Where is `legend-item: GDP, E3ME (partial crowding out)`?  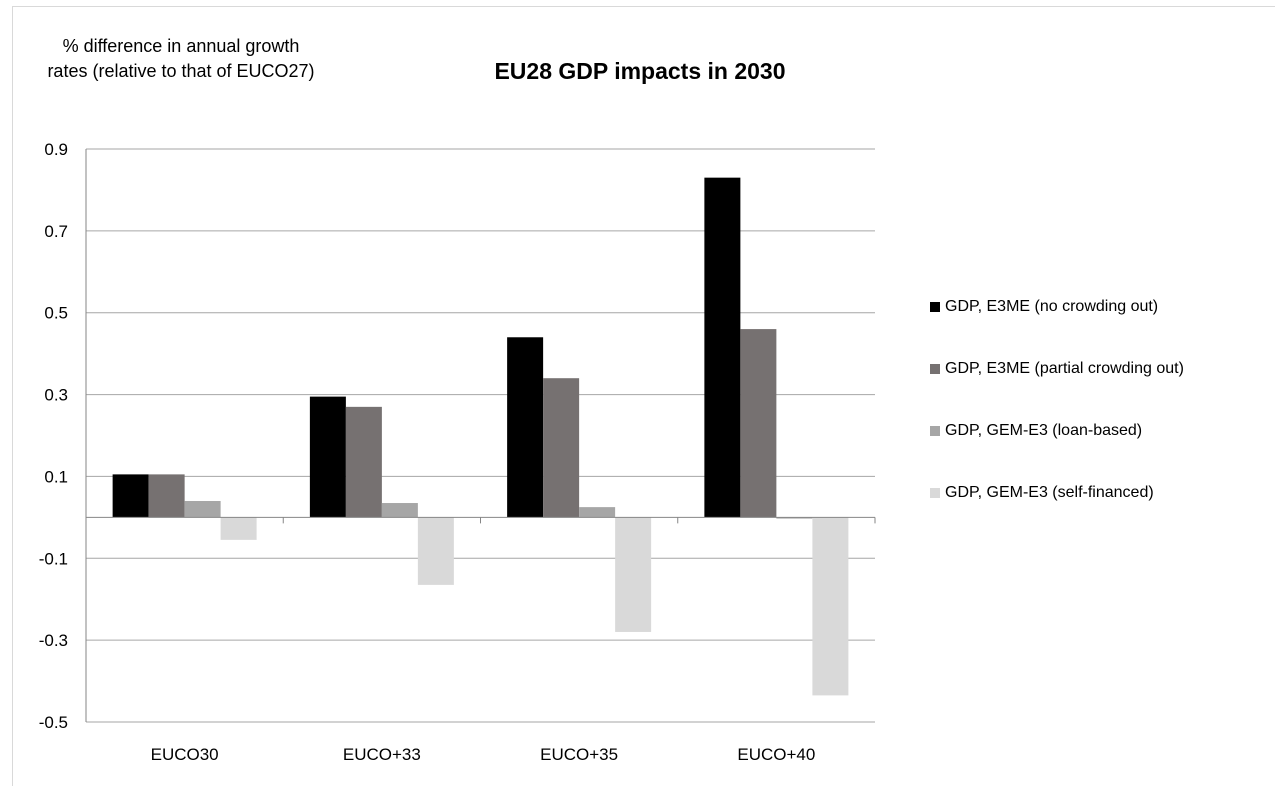
legend-item: GDP, E3ME (partial crowding out) is located at coordinates (1057, 369).